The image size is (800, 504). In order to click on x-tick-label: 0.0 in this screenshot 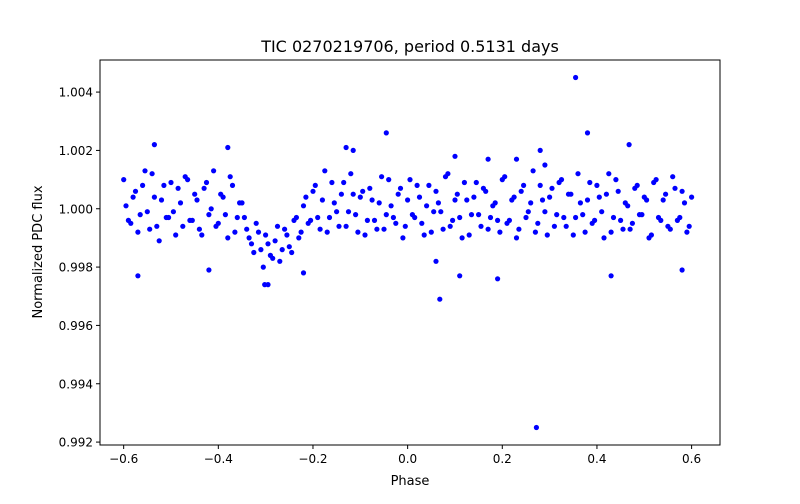, I will do `click(407, 459)`.